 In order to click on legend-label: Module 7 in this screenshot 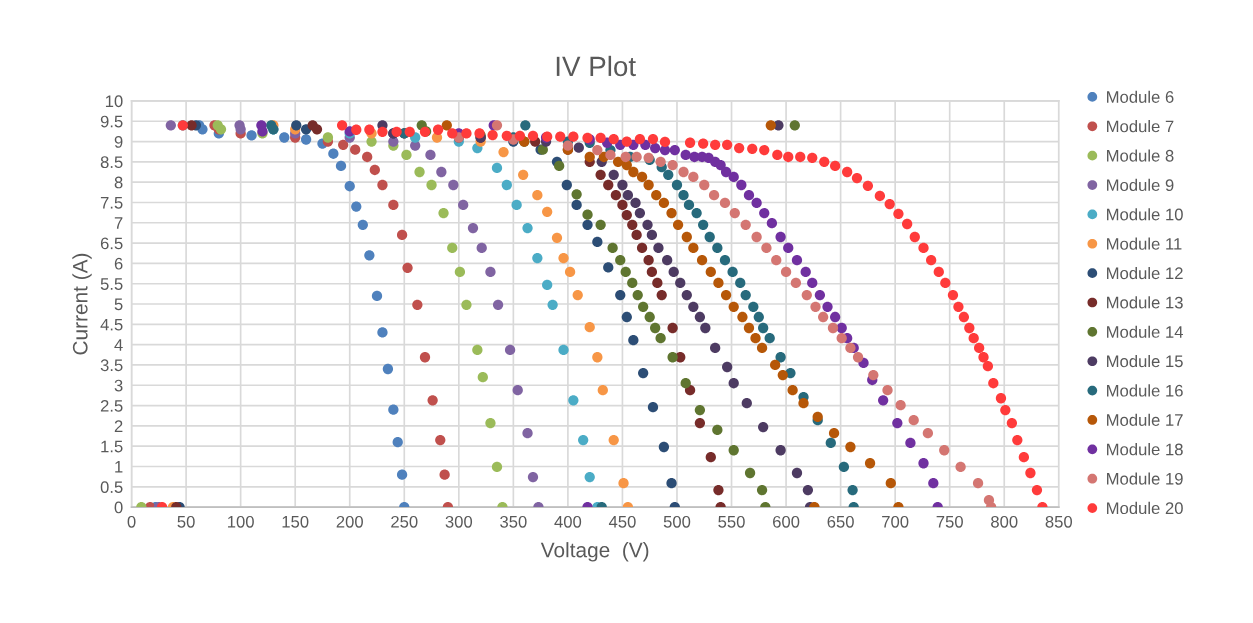, I will do `click(1140, 126)`.